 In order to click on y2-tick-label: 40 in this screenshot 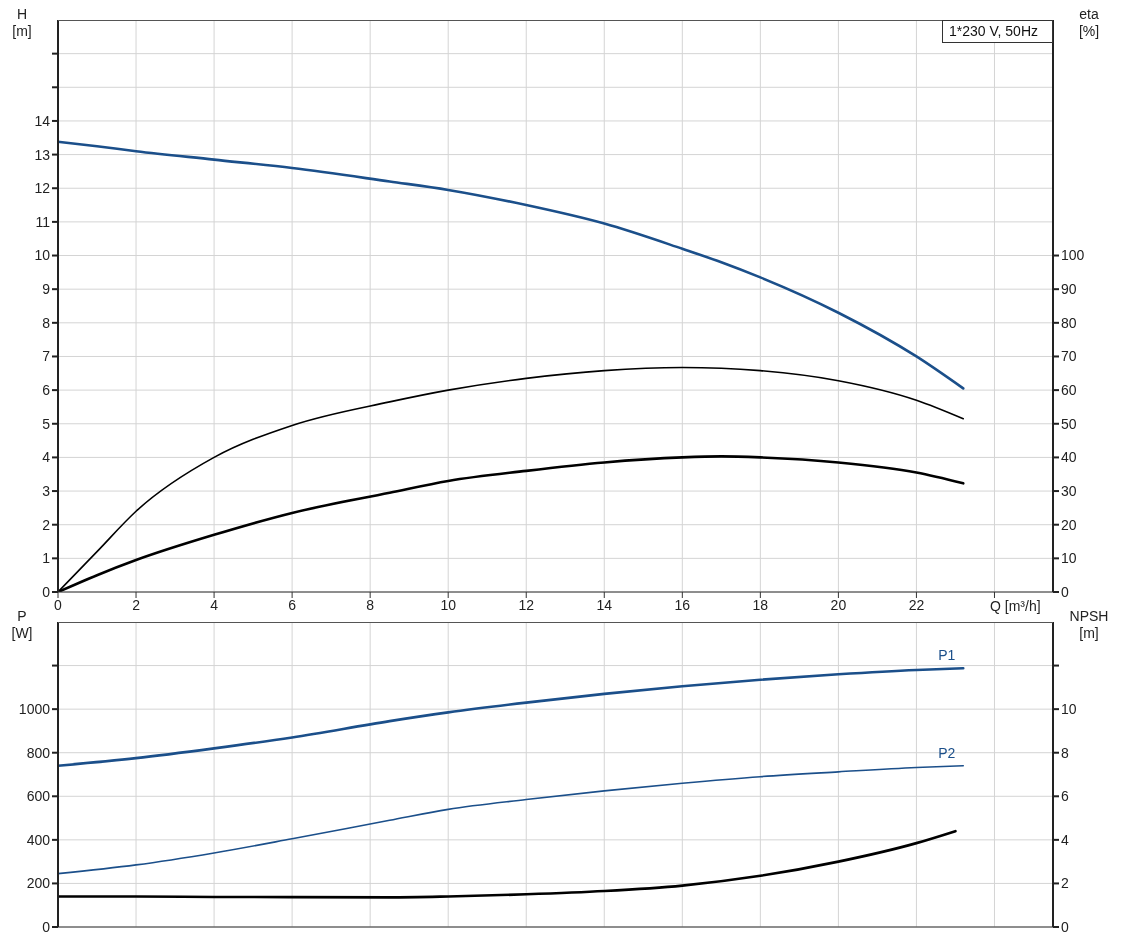, I will do `click(1069, 457)`.